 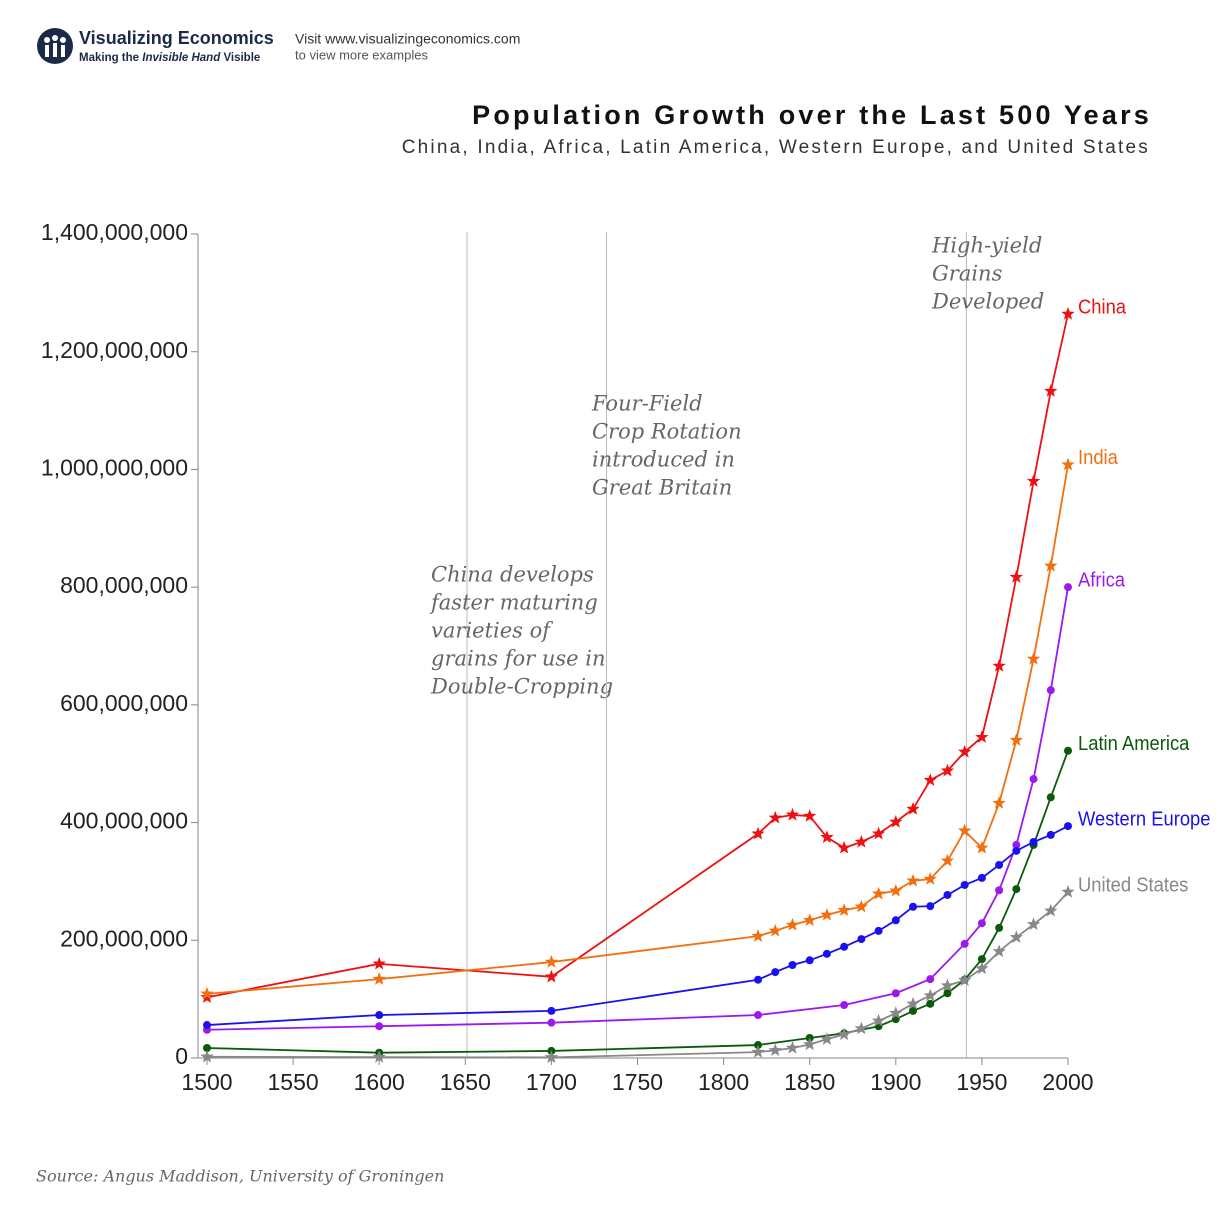 I want to click on x-tick-label: 1900, so click(x=895, y=1082).